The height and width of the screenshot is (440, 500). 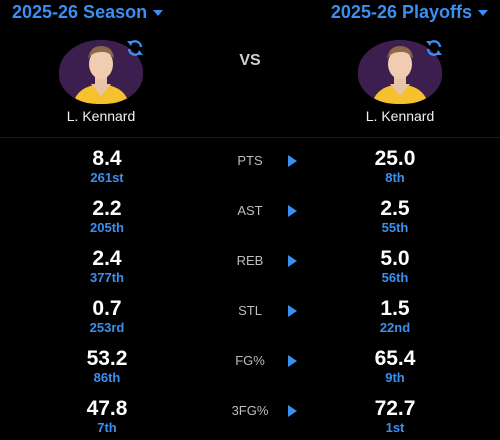 I want to click on stat-label: FG%, so click(x=250, y=360).